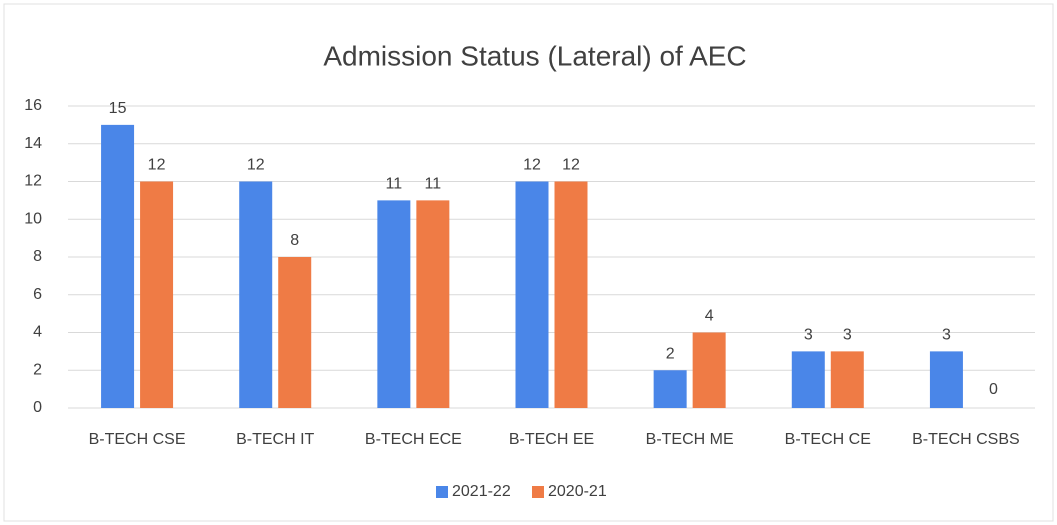 The width and height of the screenshot is (1057, 525). I want to click on y-tick-label: 10, so click(33, 218).